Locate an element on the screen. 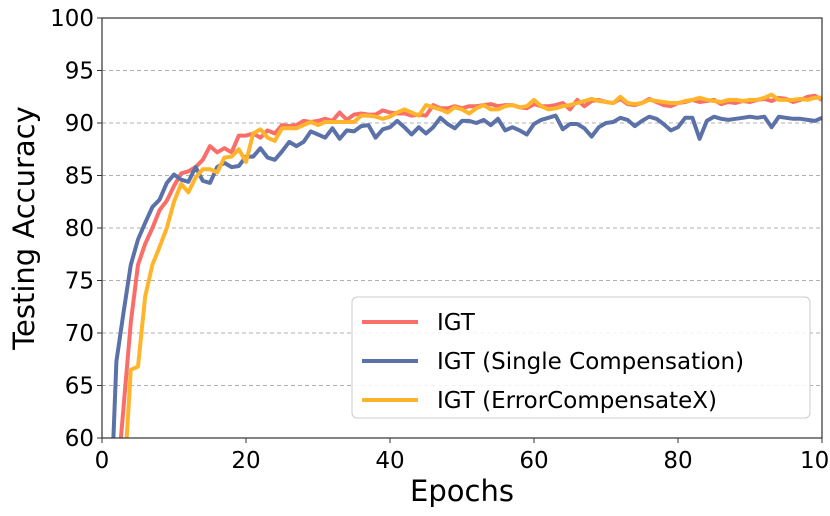 This screenshot has height=516, width=830. x-tick-label: 60 is located at coordinates (533, 461).